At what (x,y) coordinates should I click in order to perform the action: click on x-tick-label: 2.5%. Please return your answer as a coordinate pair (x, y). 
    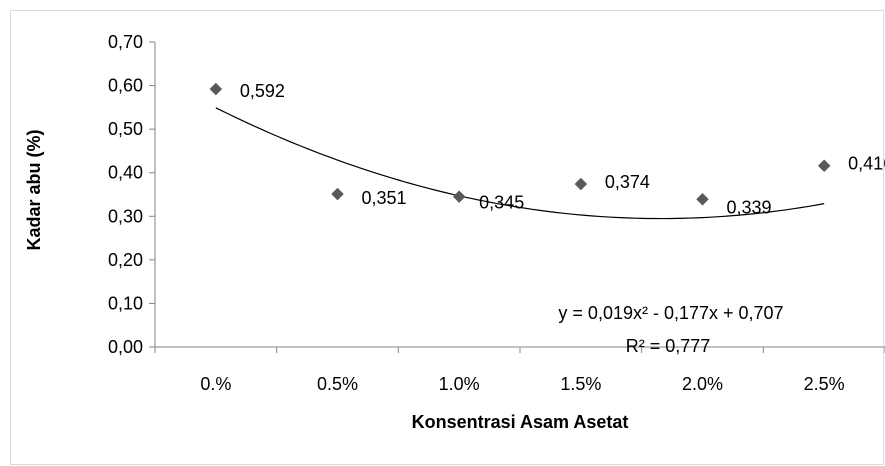
    Looking at the image, I should click on (824, 384).